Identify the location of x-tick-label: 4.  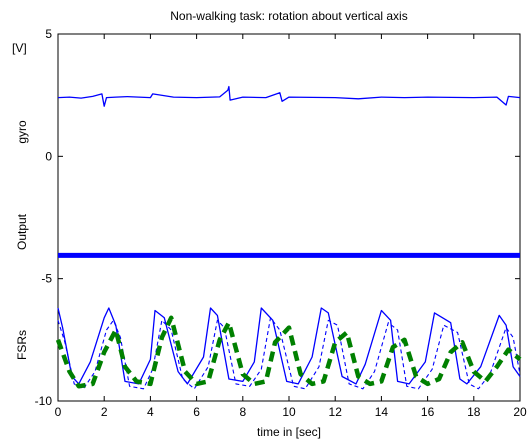
(150, 412).